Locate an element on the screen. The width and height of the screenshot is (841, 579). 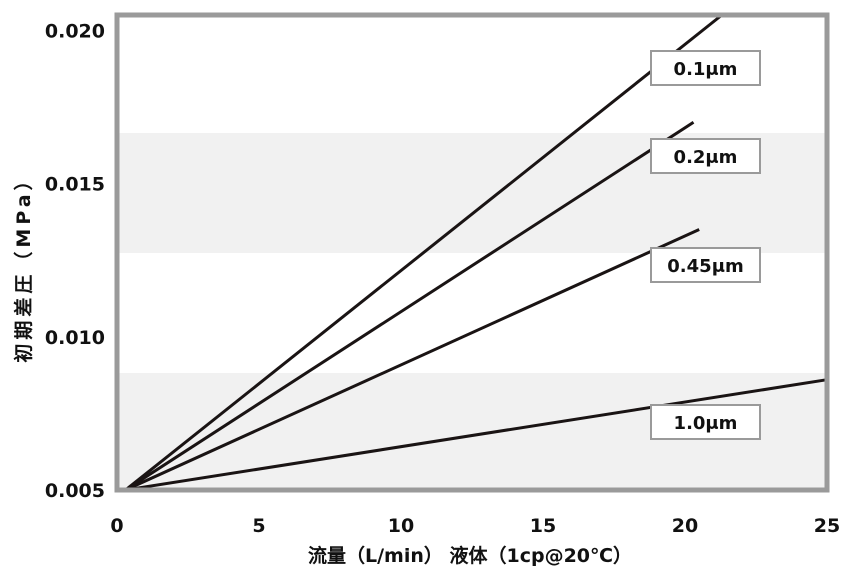
y-tick-label: 0.010 is located at coordinates (75, 338).